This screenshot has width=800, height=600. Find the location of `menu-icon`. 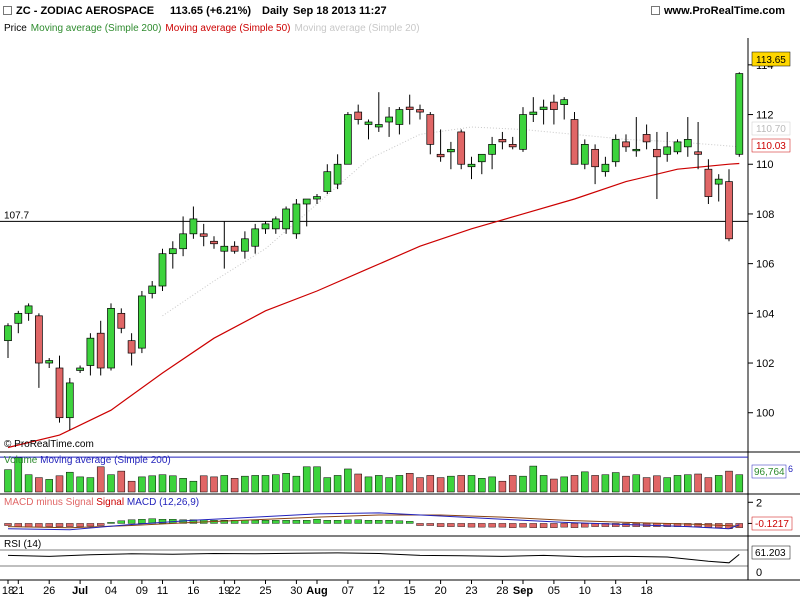

menu-icon is located at coordinates (7, 10).